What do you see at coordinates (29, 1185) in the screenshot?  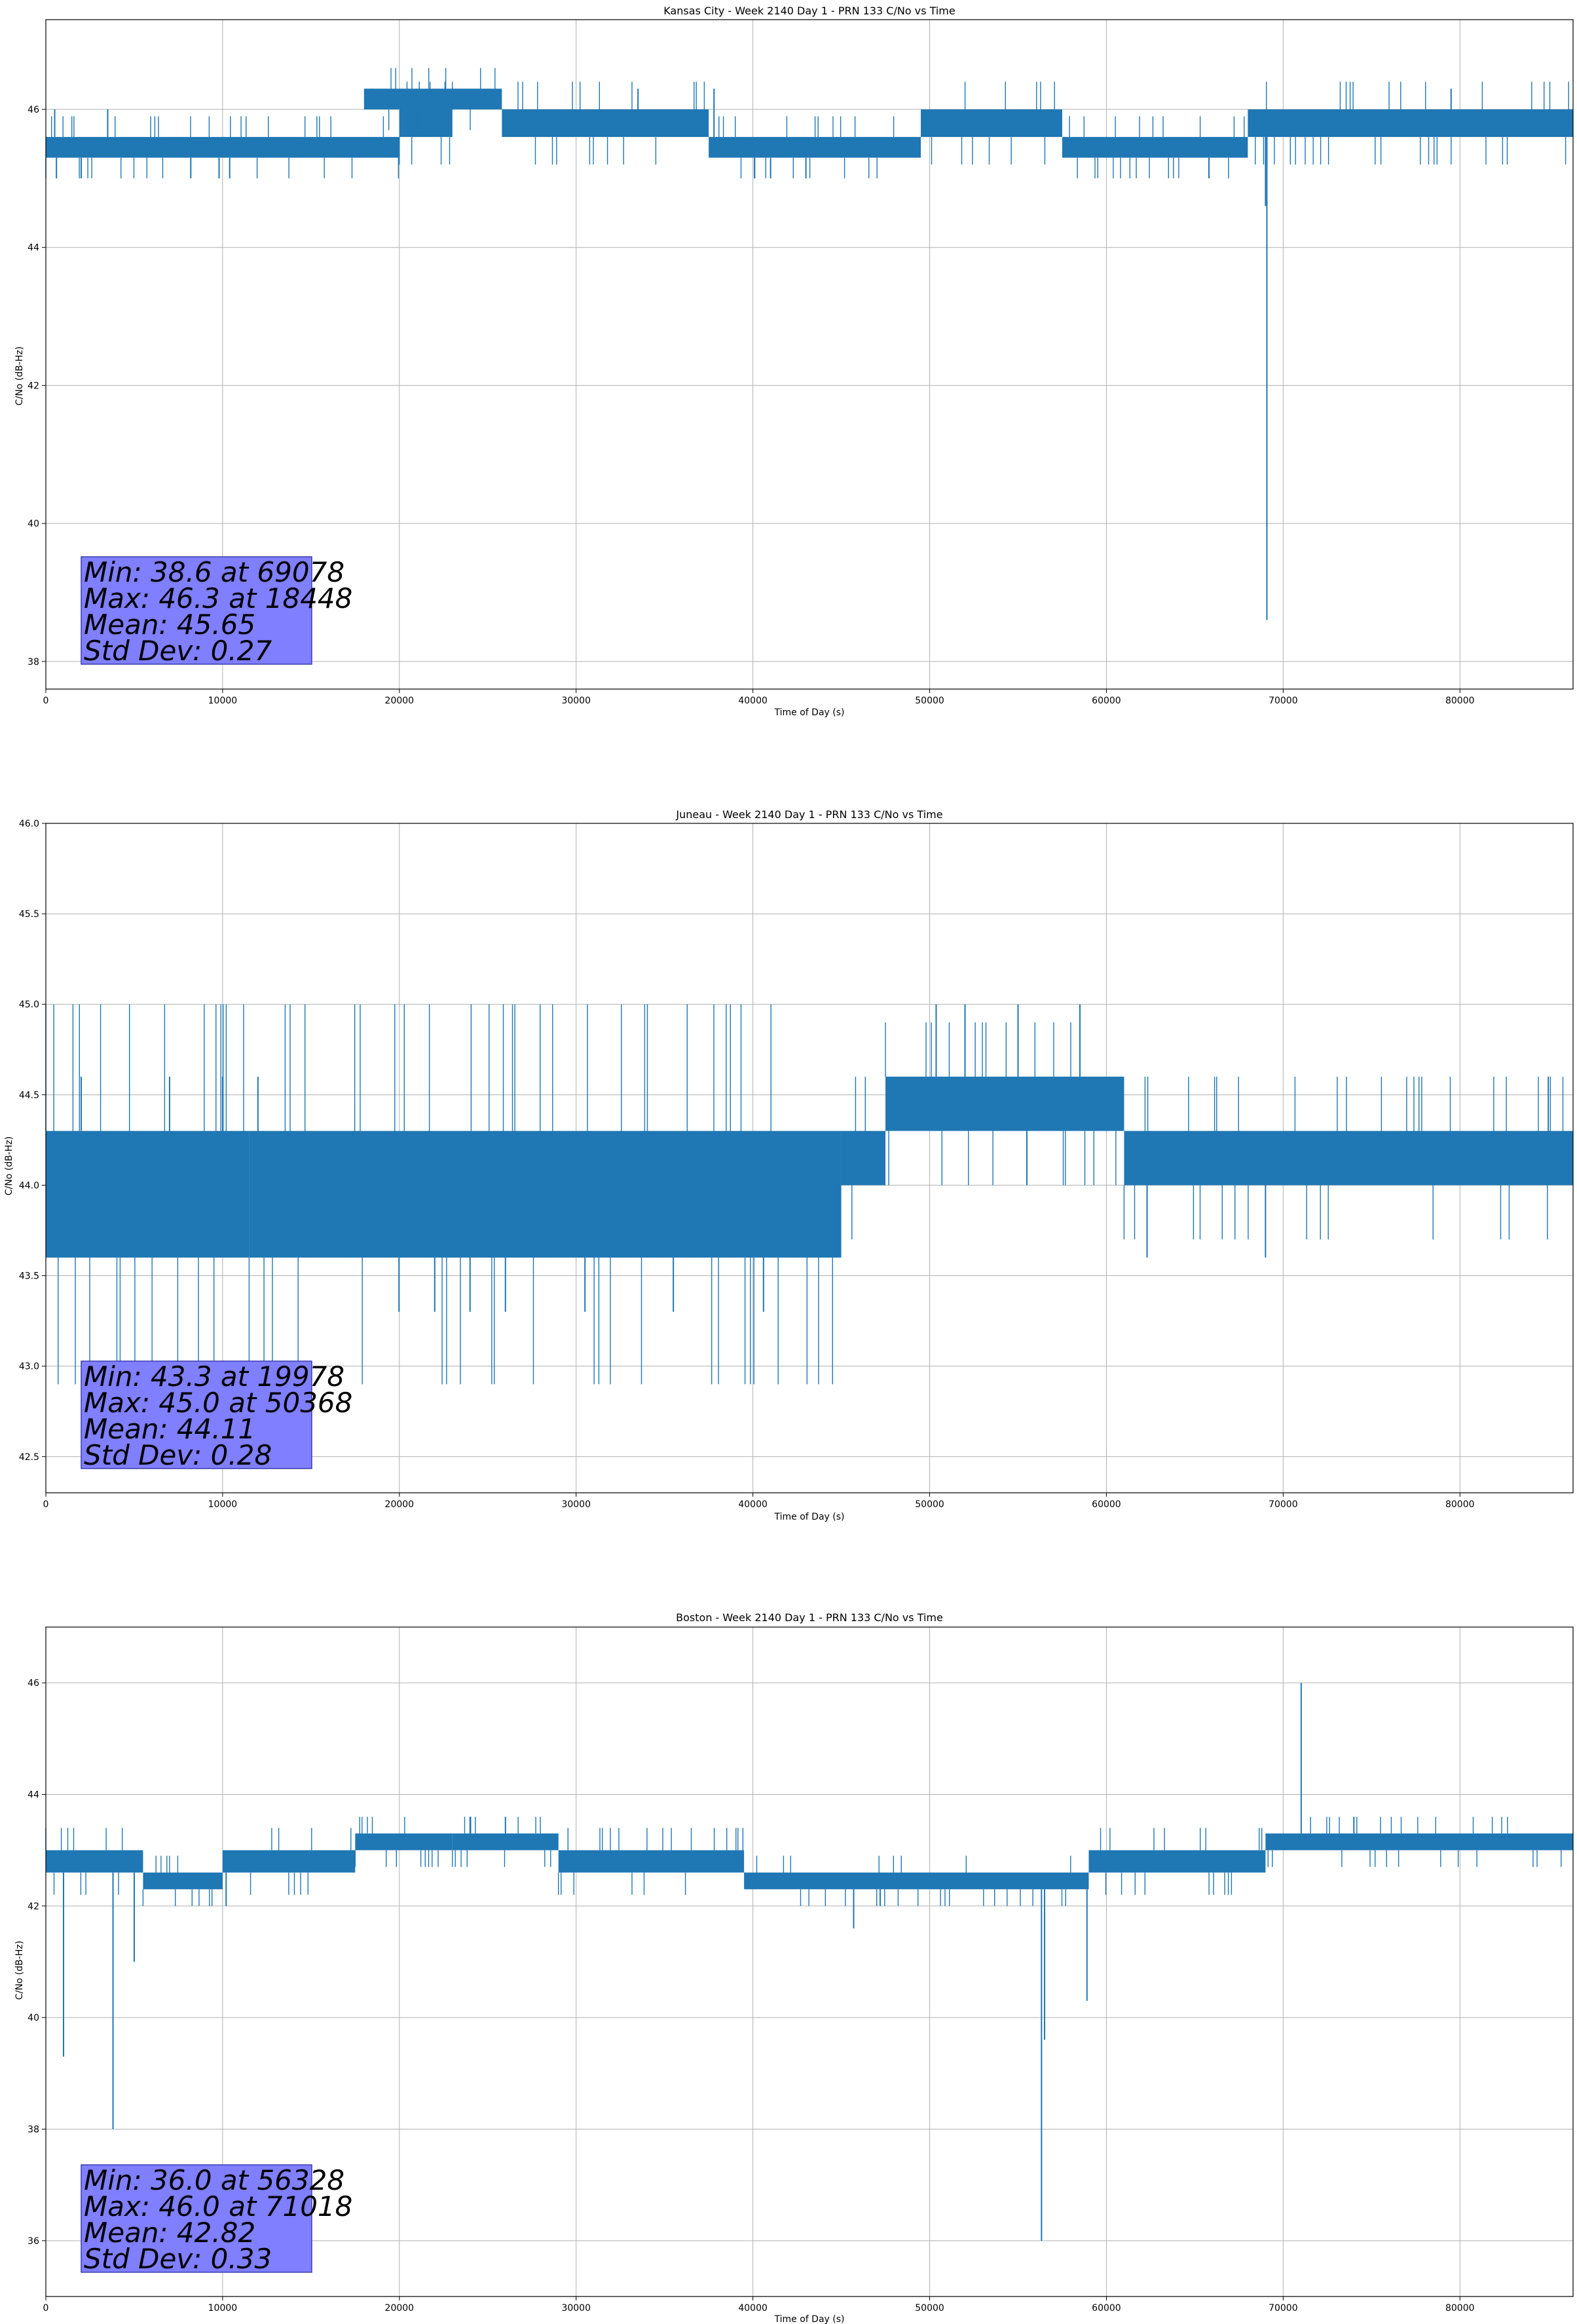 I see `y-tick-label: 44.0` at bounding box center [29, 1185].